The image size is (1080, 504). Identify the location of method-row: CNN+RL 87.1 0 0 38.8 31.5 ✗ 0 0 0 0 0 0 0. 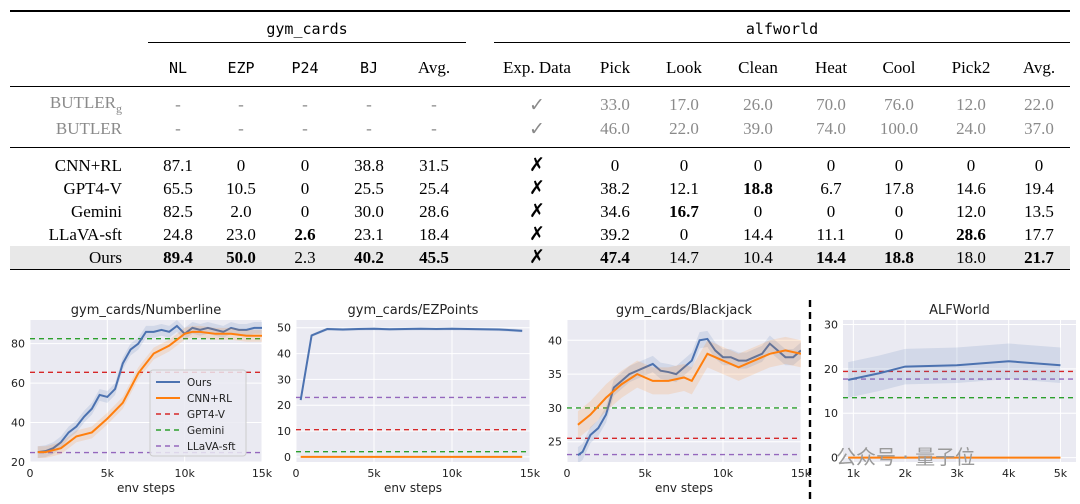
(540, 163).